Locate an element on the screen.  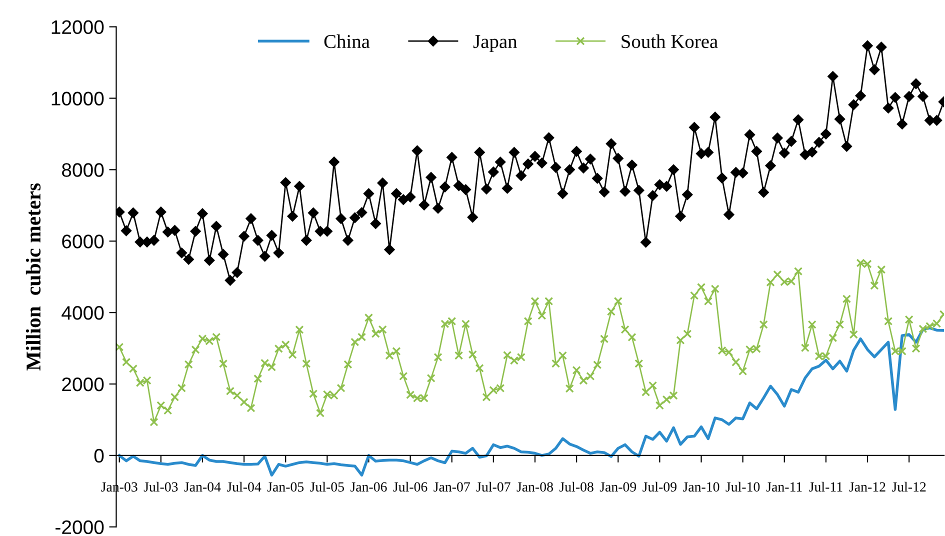
x-tick-label: Jul-04 is located at coordinates (244, 487).